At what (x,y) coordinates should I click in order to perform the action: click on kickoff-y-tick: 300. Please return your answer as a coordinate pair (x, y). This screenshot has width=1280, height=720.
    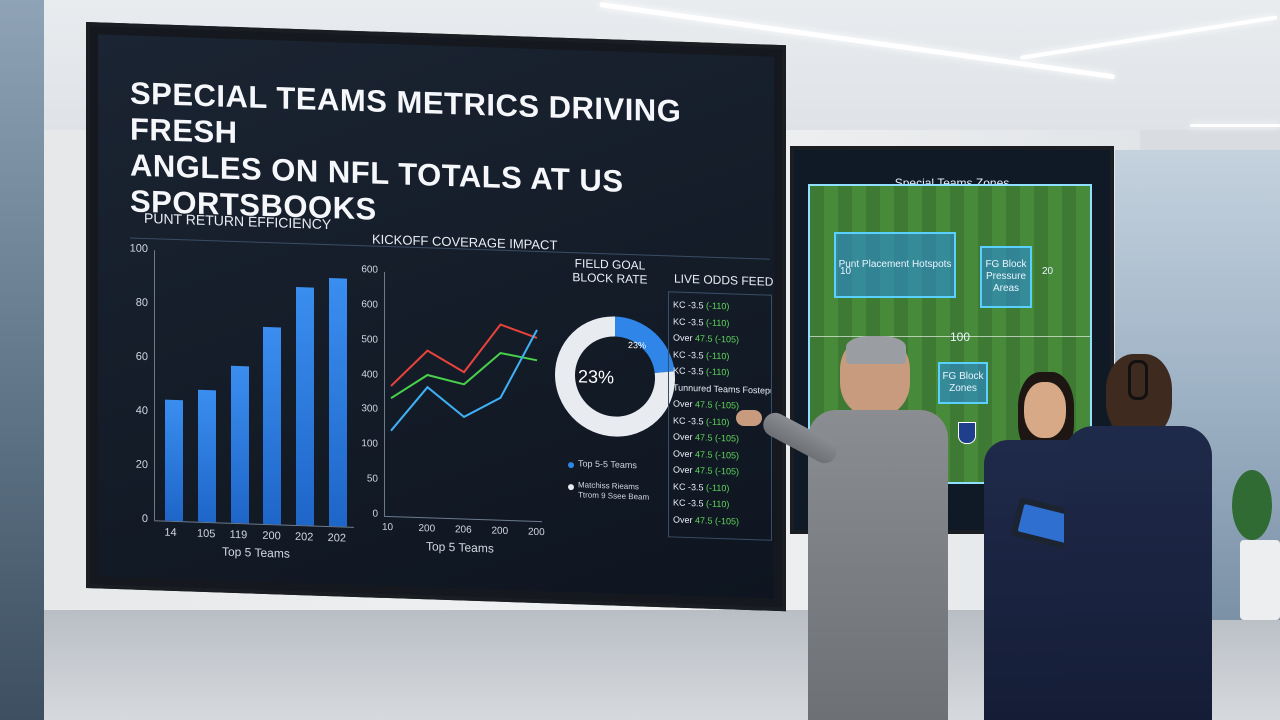
    Looking at the image, I should click on (369, 409).